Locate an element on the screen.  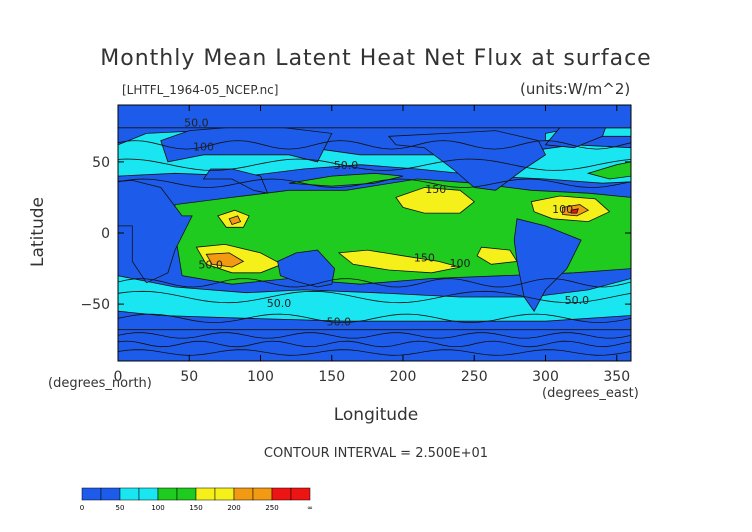
y-axis-unit: (degrees_north) is located at coordinates (100, 383).